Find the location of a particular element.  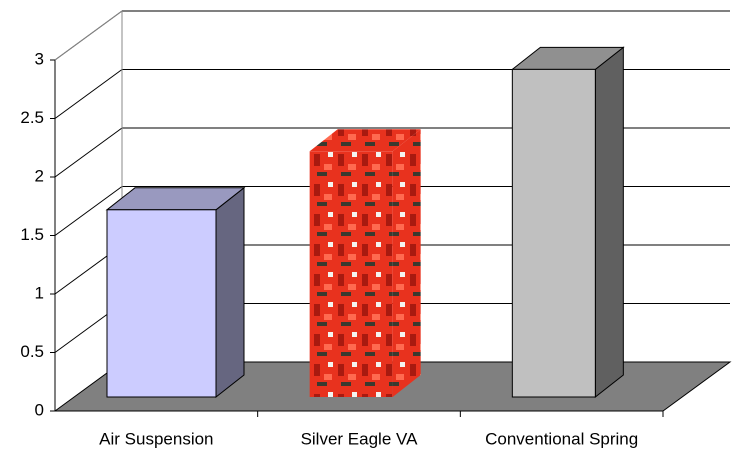

y-tick-label: 2 is located at coordinates (39, 175).